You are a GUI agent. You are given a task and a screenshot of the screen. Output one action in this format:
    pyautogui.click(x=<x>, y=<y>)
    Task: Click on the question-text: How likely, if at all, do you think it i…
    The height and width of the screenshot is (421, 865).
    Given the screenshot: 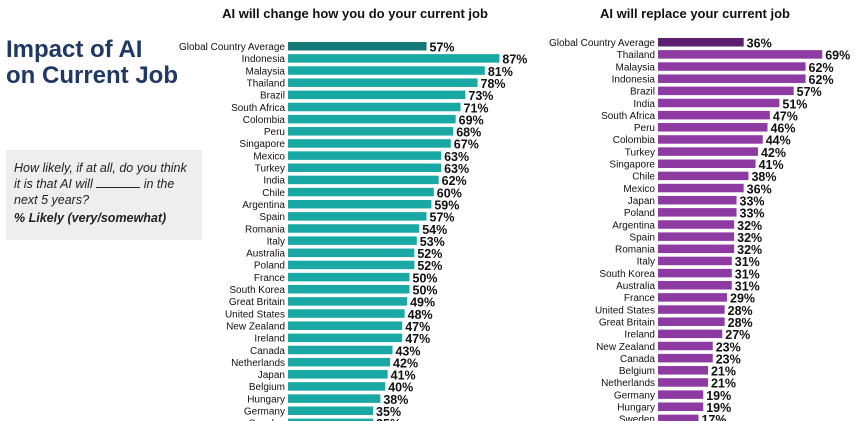 What is the action you would take?
    pyautogui.click(x=104, y=184)
    